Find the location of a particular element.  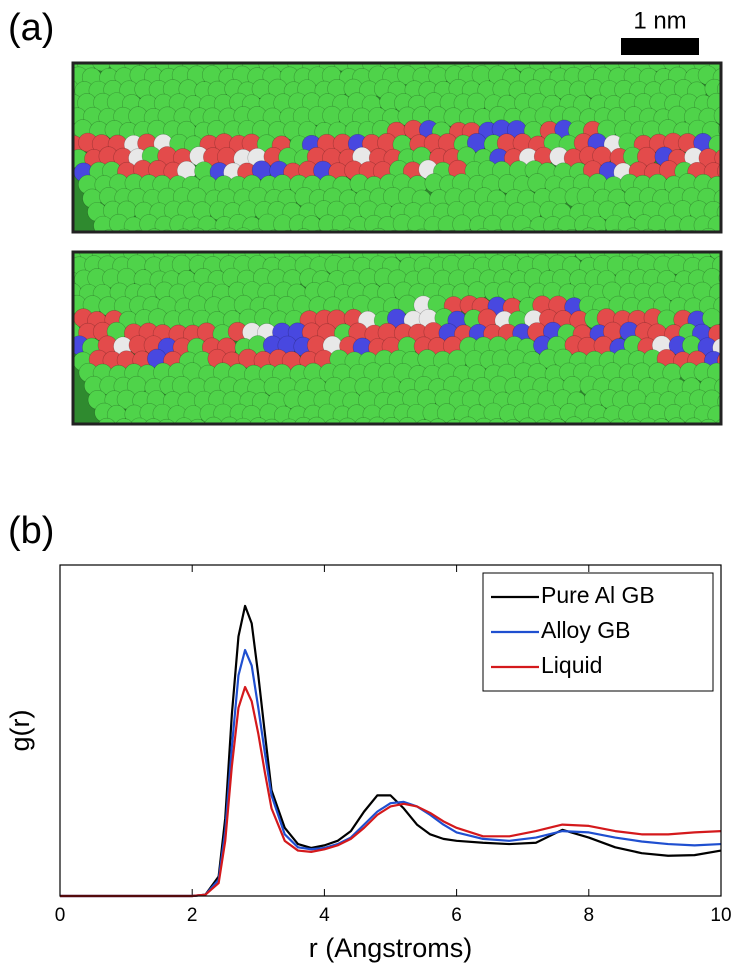

scale-bar-label: 1 nm is located at coordinates (659, 20).